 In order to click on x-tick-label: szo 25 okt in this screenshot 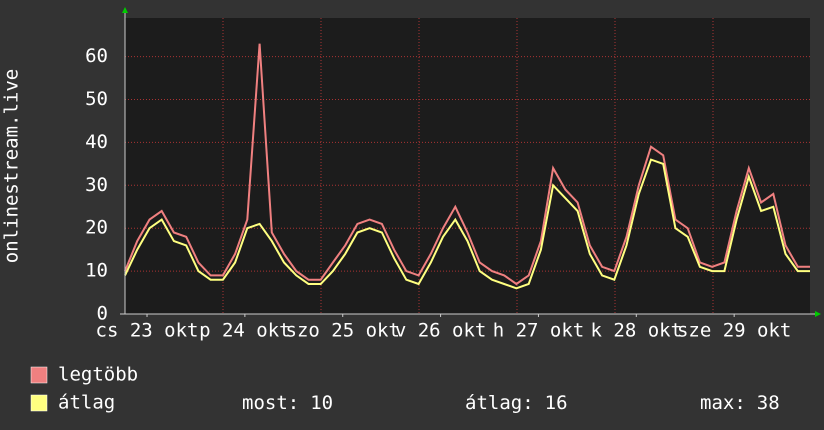, I will do `click(343, 331)`.